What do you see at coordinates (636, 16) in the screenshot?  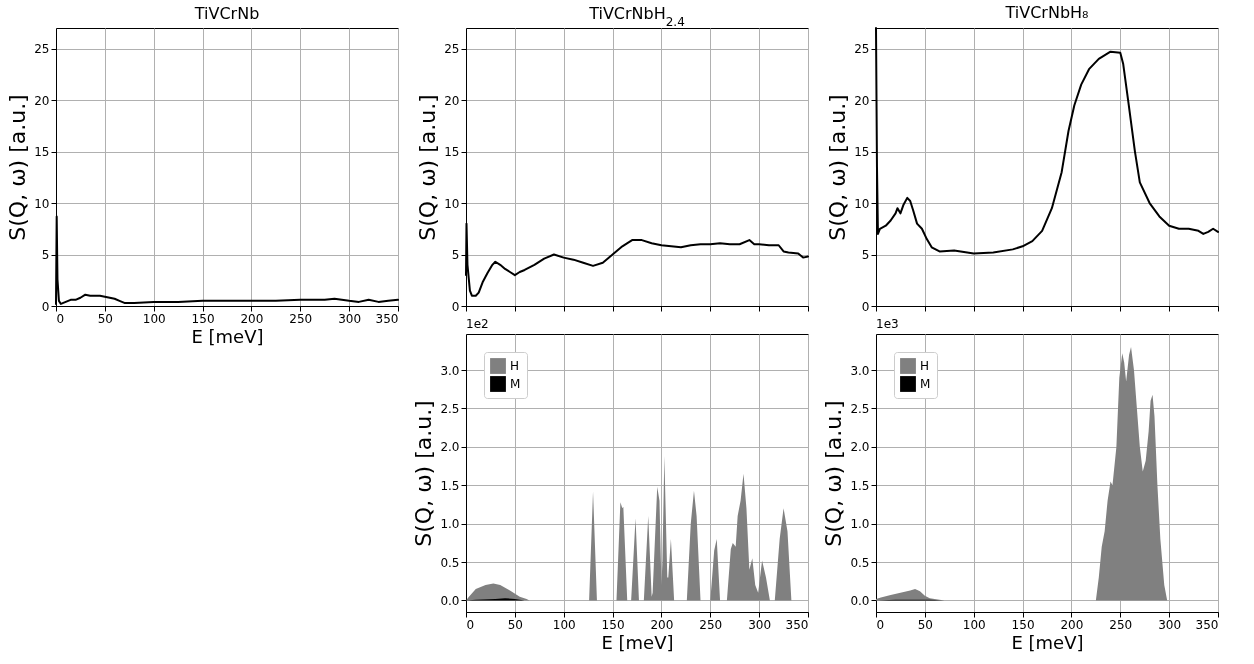 I see `chart-title: TiVCrNbH$_{2.4}$` at bounding box center [636, 16].